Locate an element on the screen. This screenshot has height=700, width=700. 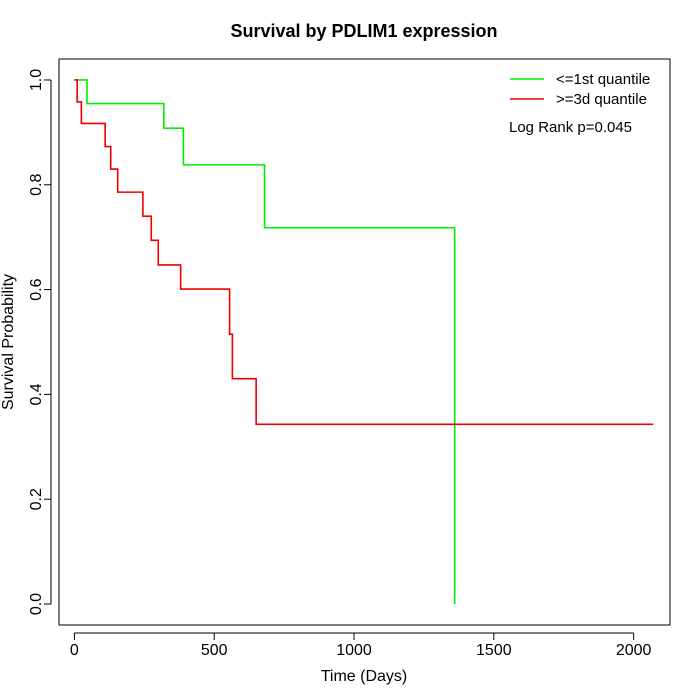
y-tick-label: 1.0 is located at coordinates (36, 80).